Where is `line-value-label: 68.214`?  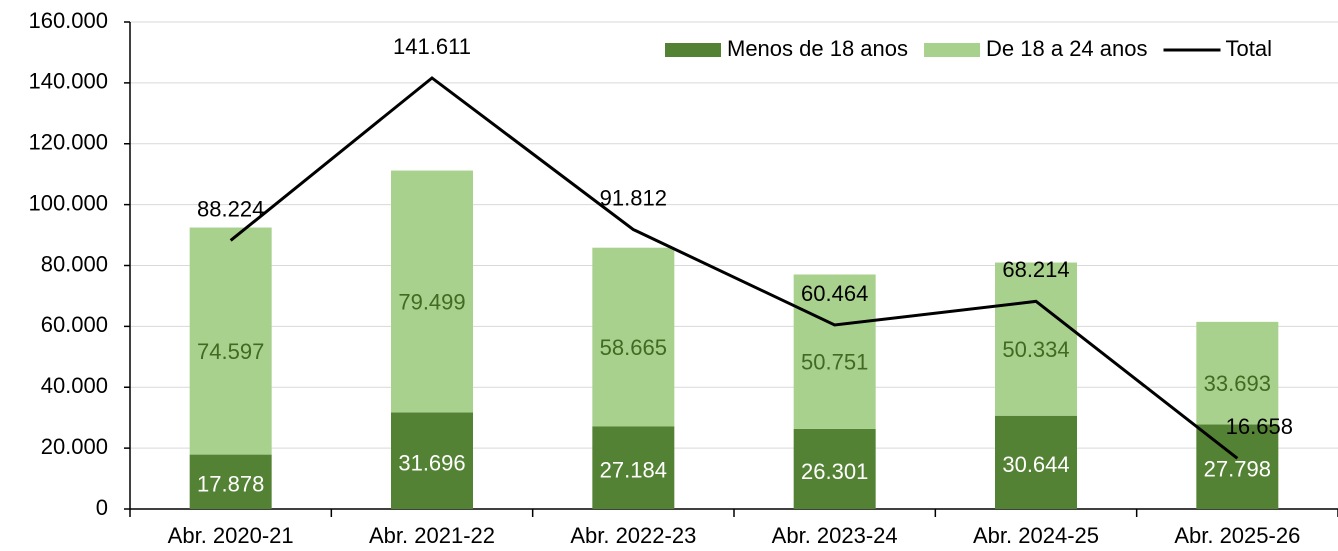 line-value-label: 68.214 is located at coordinates (1035, 269).